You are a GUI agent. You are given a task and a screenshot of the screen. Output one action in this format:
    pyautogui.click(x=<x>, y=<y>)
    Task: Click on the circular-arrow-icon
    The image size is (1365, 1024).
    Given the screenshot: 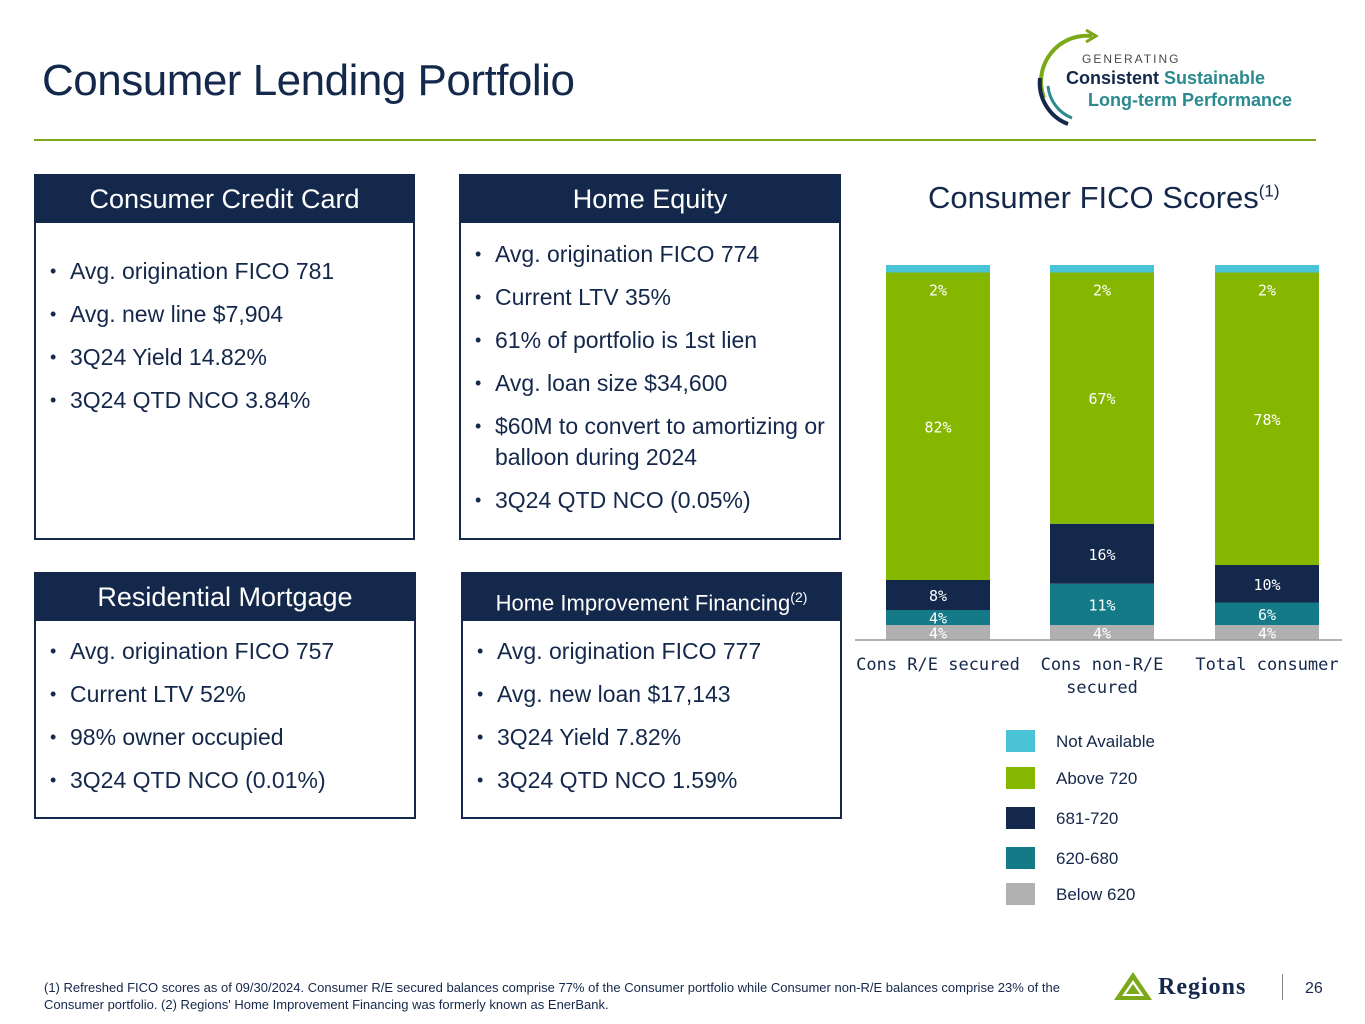 What is the action you would take?
    pyautogui.click(x=1068, y=77)
    